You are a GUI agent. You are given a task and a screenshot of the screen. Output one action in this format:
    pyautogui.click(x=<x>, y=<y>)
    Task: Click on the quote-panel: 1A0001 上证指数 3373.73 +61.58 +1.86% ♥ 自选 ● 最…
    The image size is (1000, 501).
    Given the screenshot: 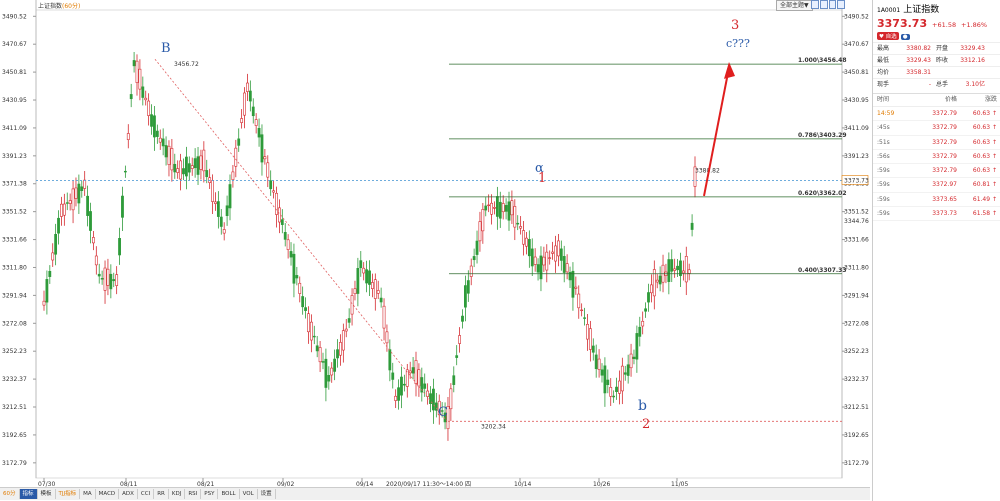 What is the action you would take?
    pyautogui.click(x=936, y=250)
    